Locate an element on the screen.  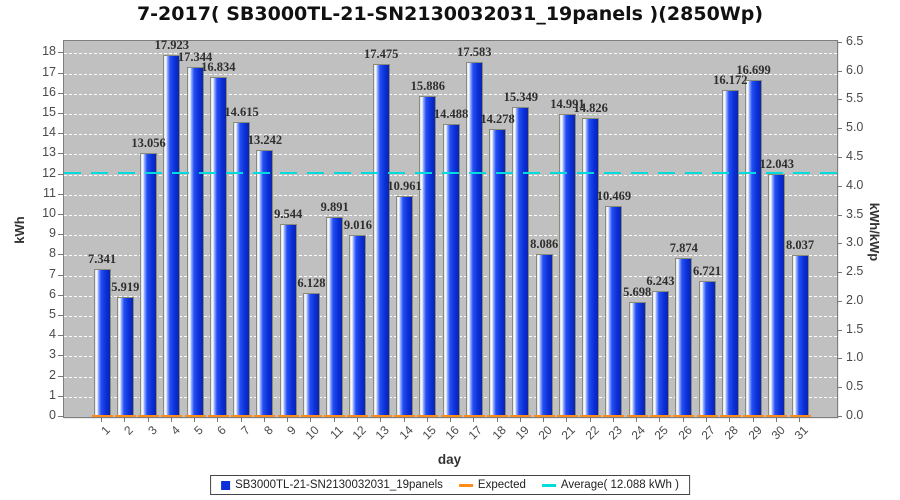
right-axis-tick-label: 0.5 is located at coordinates (855, 386).